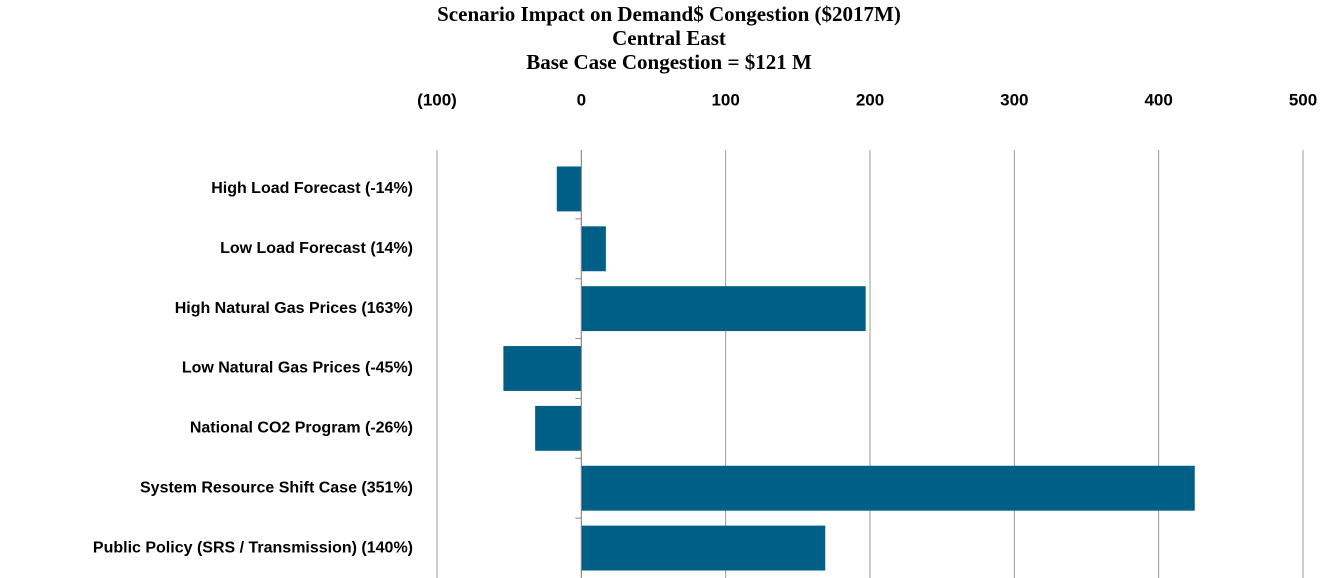  Describe the element at coordinates (1158, 99) in the screenshot. I see `x-tick-label: 400` at that location.